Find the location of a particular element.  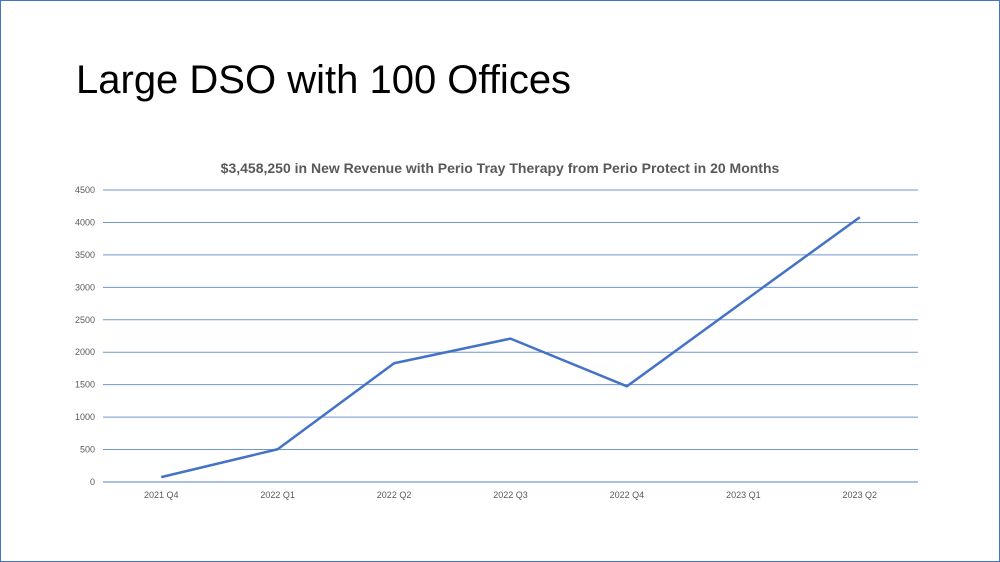

y-tick-label: 4500 is located at coordinates (85, 190).